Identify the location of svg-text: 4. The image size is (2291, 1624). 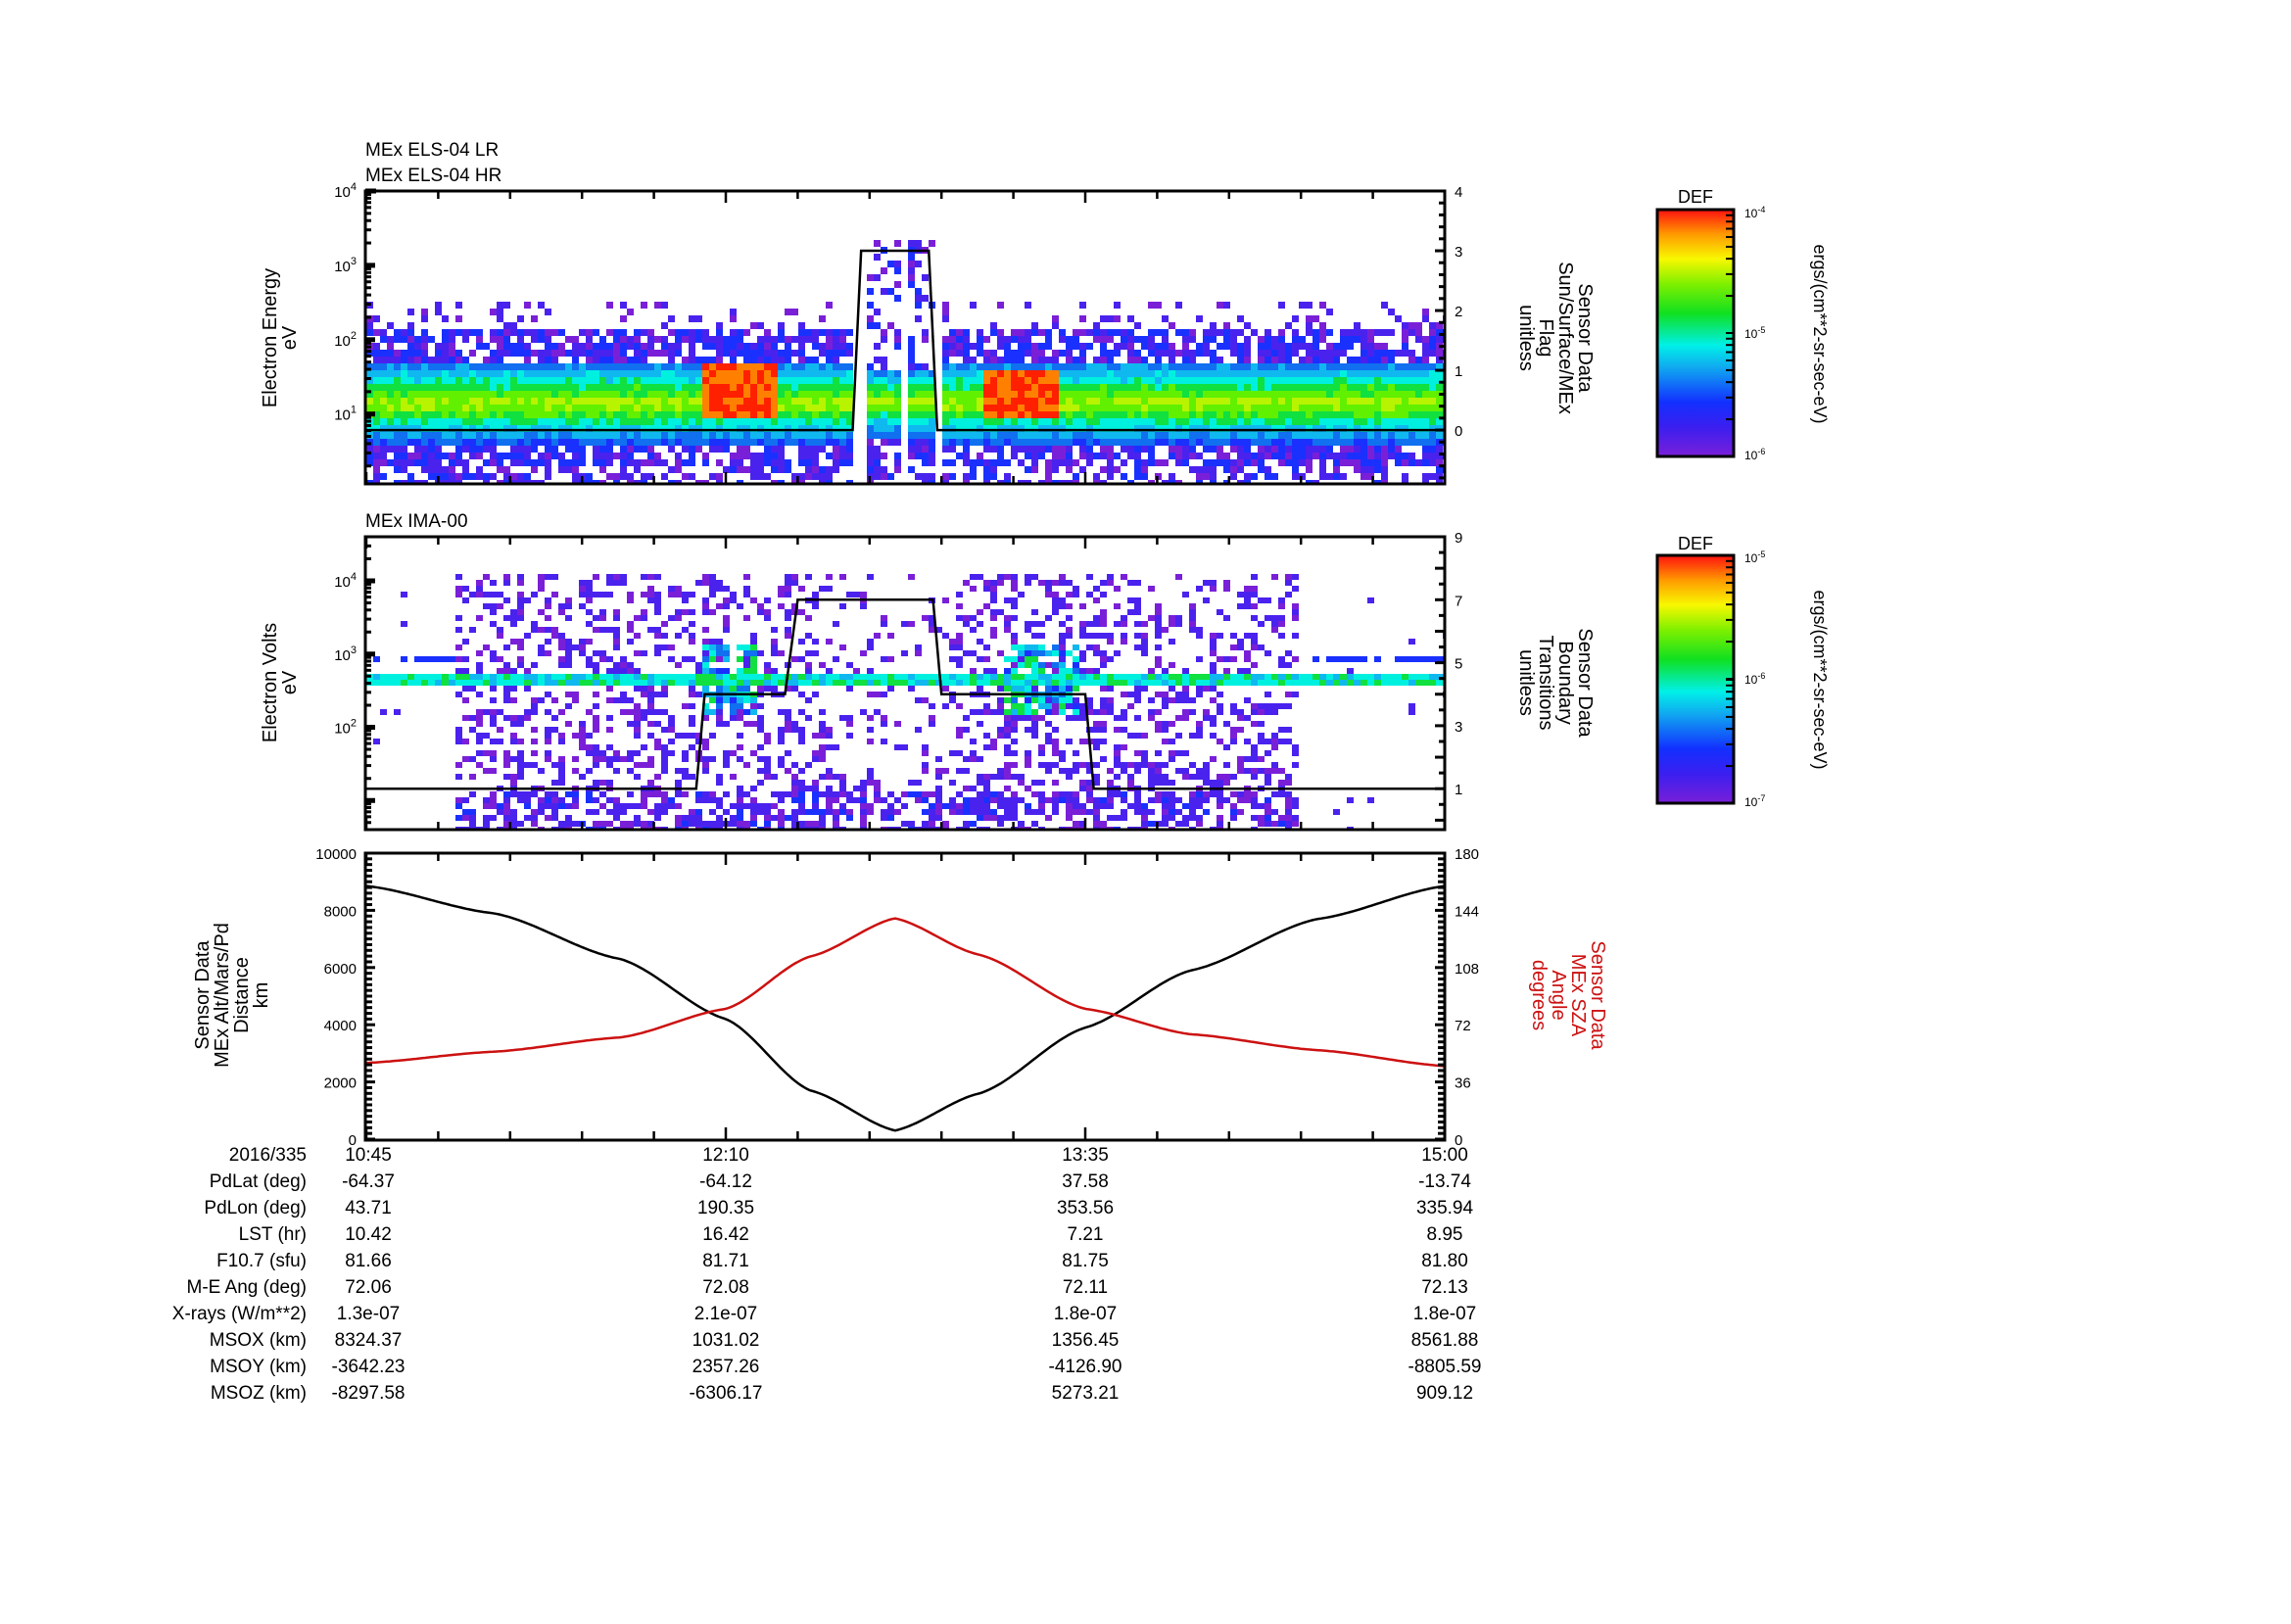
(1458, 193).